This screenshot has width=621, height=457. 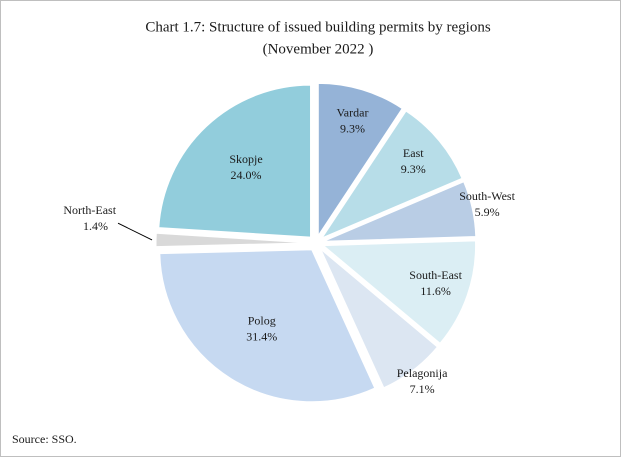 What do you see at coordinates (246, 175) in the screenshot?
I see `slice-value: 24.0%` at bounding box center [246, 175].